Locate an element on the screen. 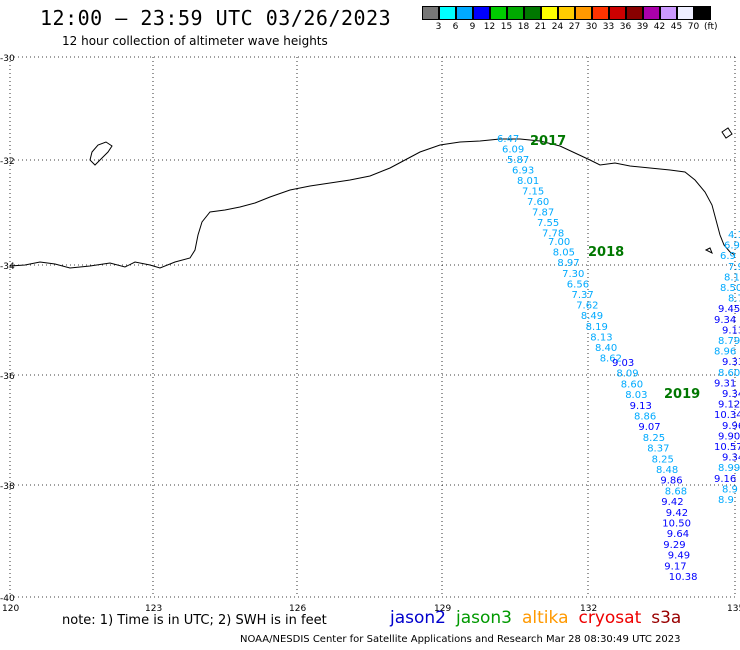  color-scale-label: 33 is located at coordinates (608, 27).